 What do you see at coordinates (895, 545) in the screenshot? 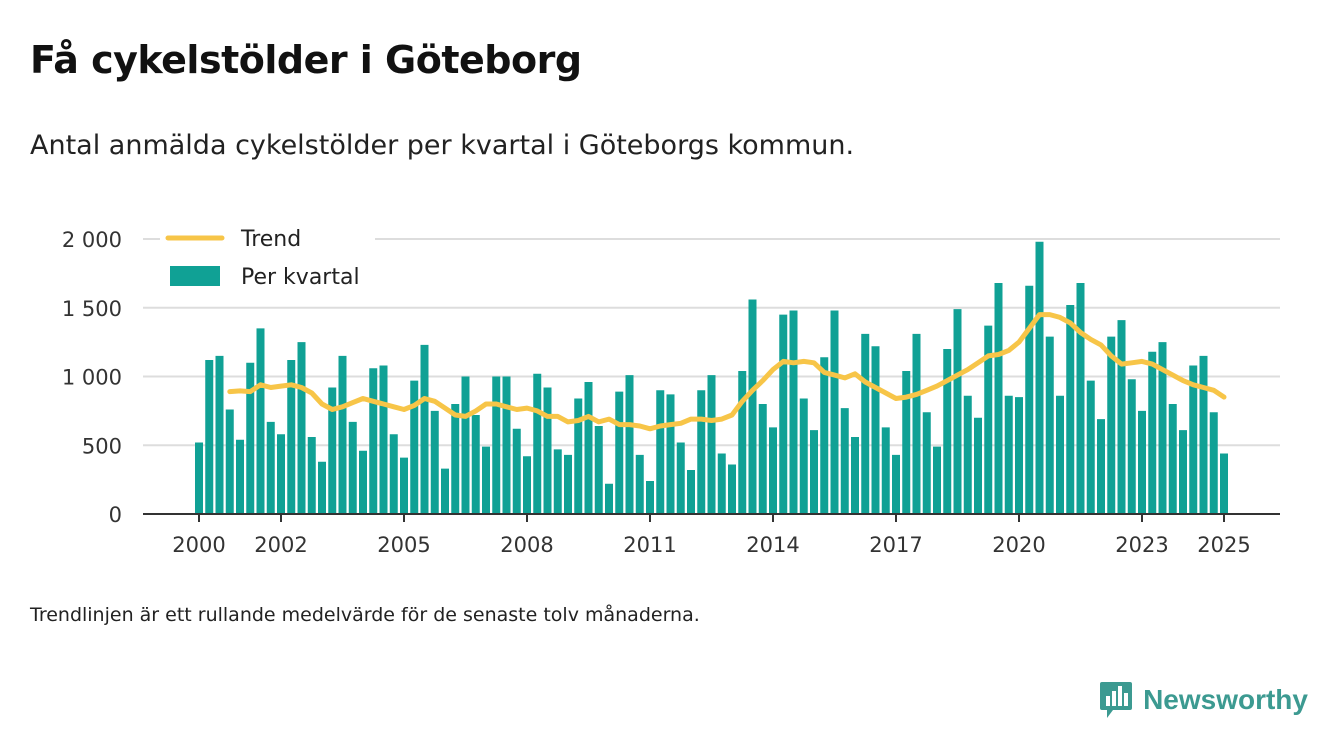
I see `x-tick-label: 2017` at bounding box center [895, 545].